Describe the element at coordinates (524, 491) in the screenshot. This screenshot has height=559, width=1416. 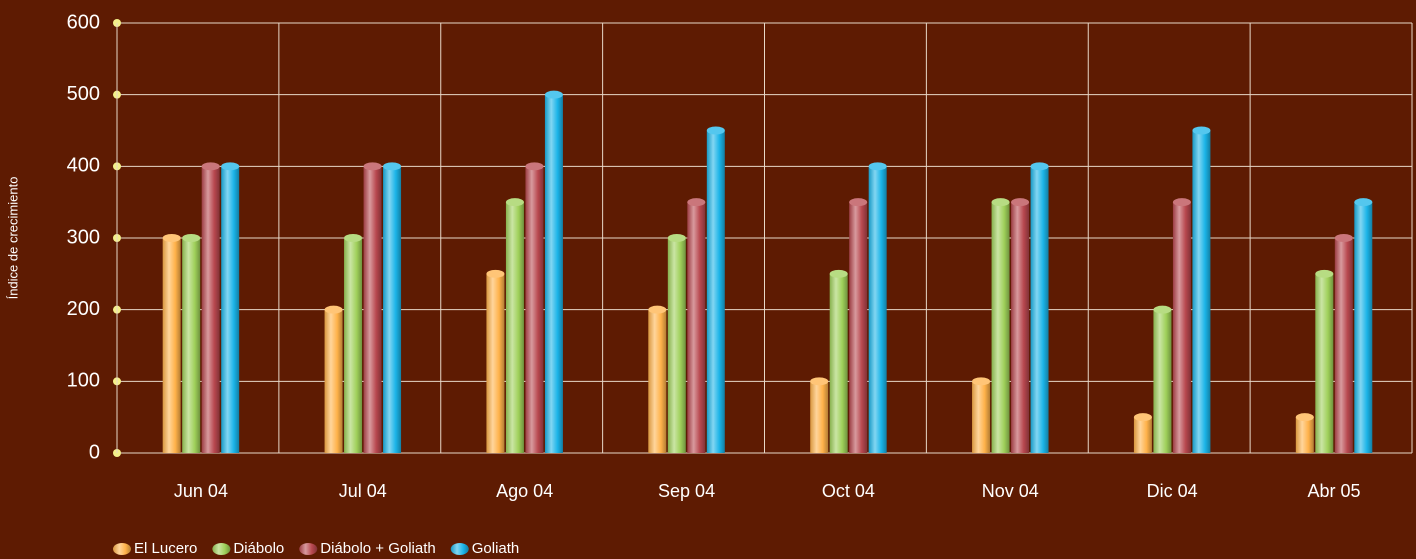
I see `x-tick-label: Ago 04` at that location.